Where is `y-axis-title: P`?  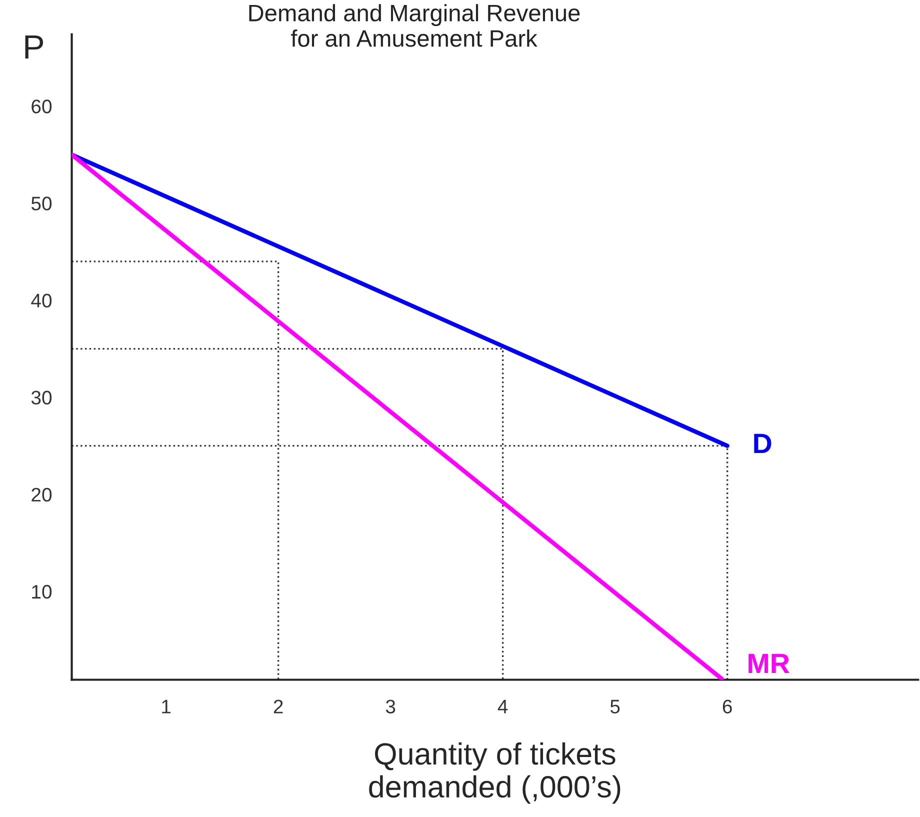 y-axis-title: P is located at coordinates (34, 47).